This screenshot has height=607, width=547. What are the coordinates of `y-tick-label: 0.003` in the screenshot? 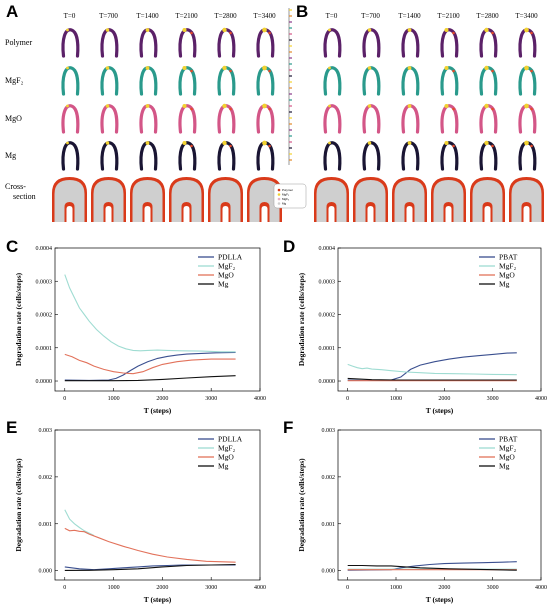 It's located at (329, 431).